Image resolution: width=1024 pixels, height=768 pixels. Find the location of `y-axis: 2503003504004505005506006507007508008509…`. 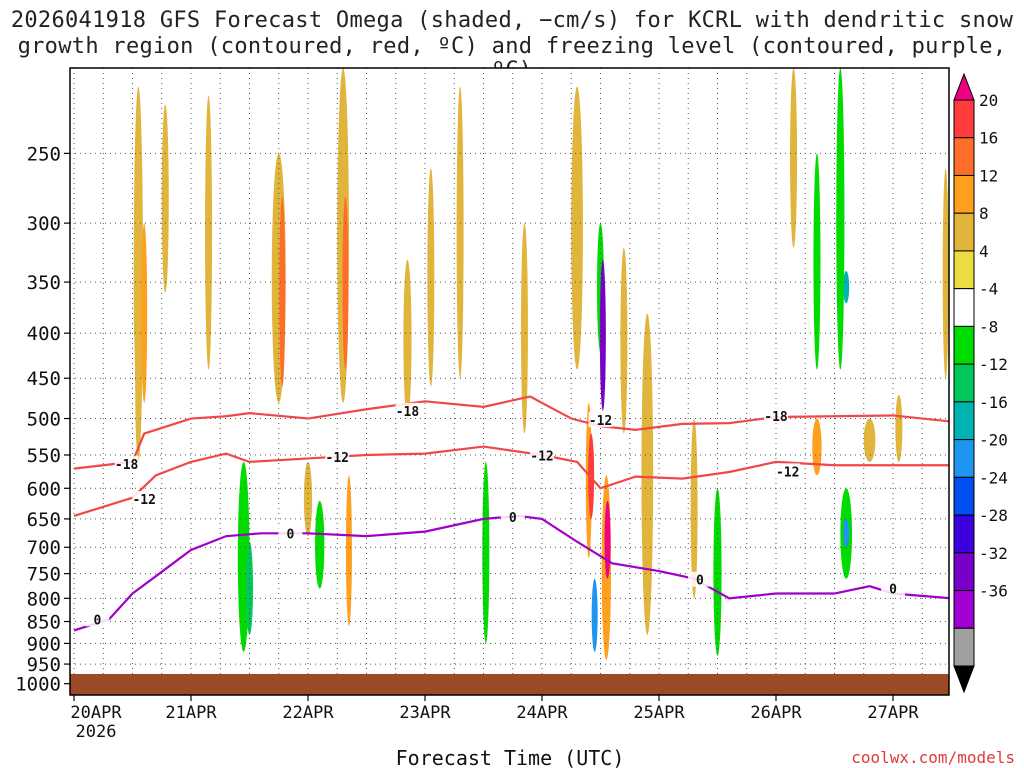

y-axis: 2503003504004505005506006507007508008509… is located at coordinates (42, 419).